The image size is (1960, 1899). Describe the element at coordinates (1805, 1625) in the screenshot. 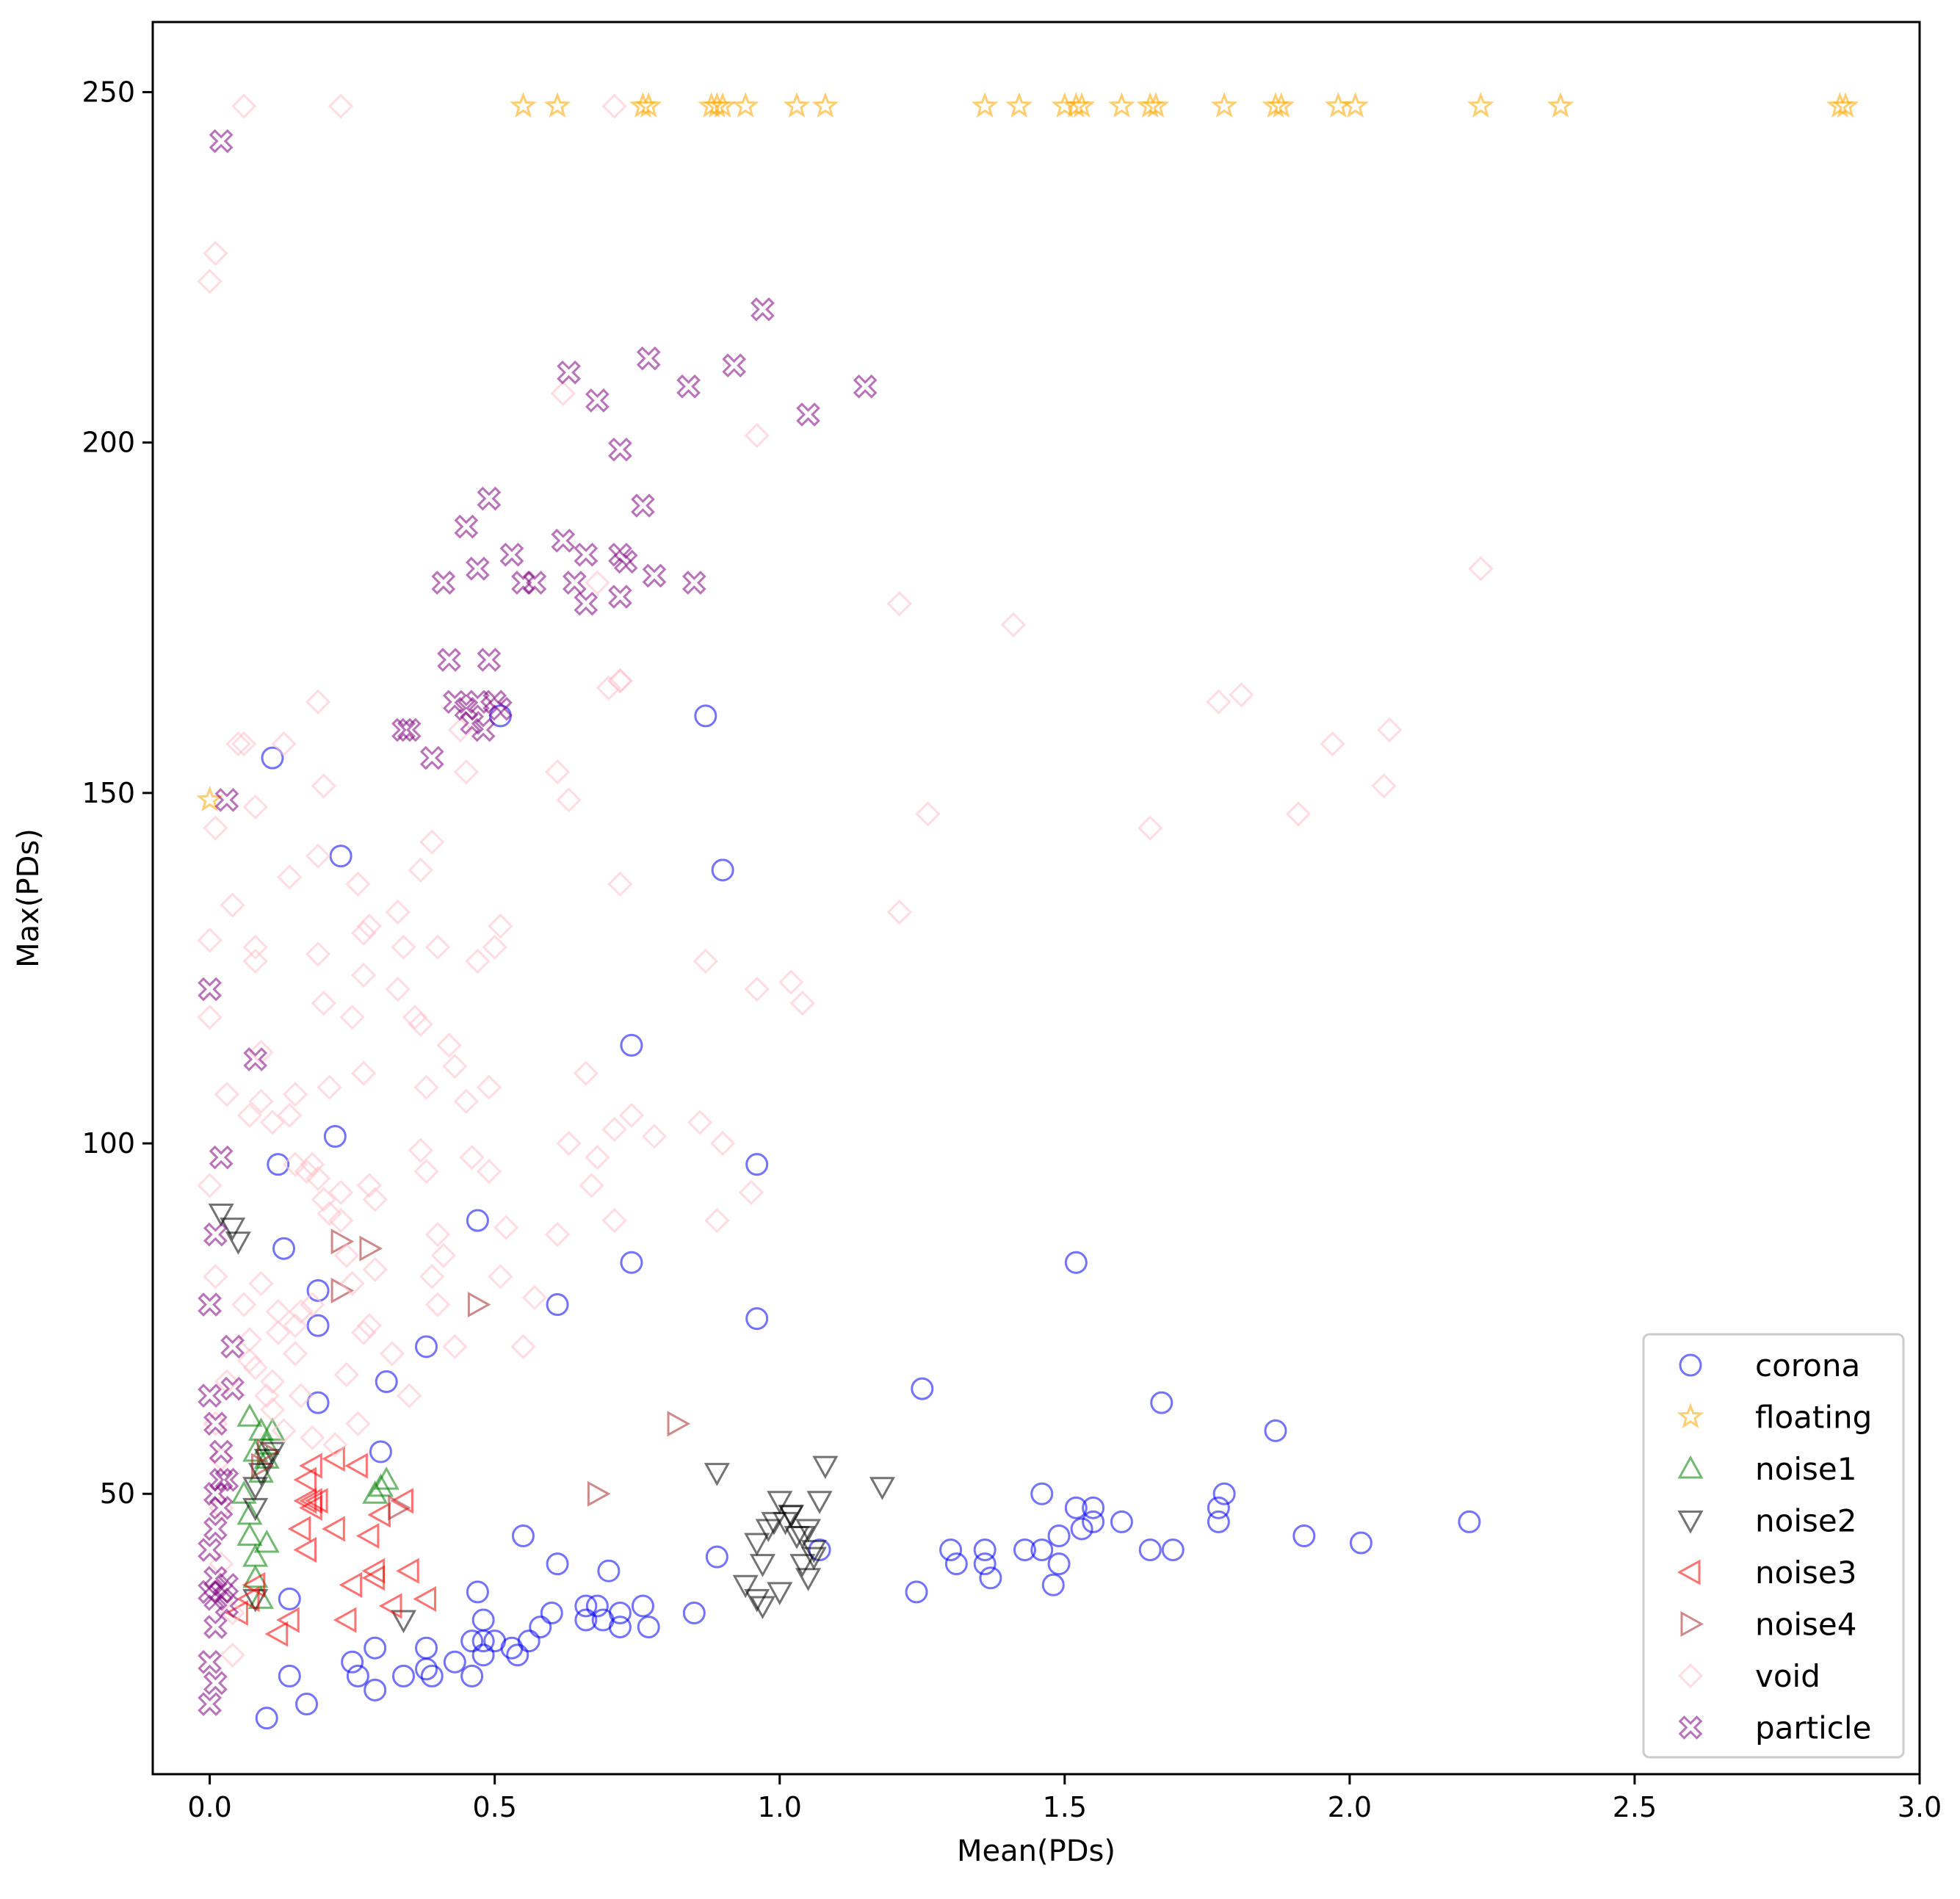

I see `legend-label-noise4: noise4` at that location.